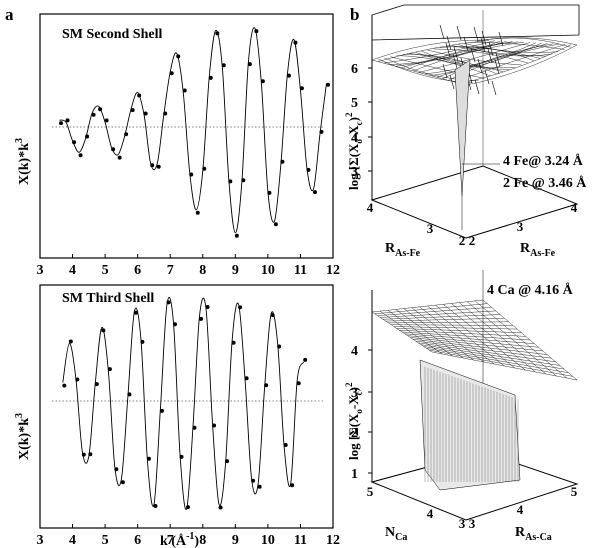 The width and height of the screenshot is (613, 548). I want to click on panel-b-top-right-axis-ticks: 2 3 4, so click(523, 224).